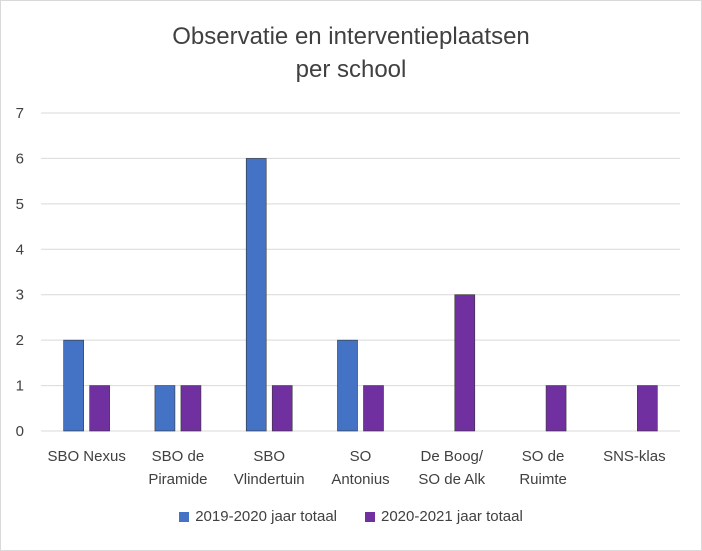  What do you see at coordinates (177, 479) in the screenshot?
I see `x-tick-label-2-line-2: Piramide` at bounding box center [177, 479].